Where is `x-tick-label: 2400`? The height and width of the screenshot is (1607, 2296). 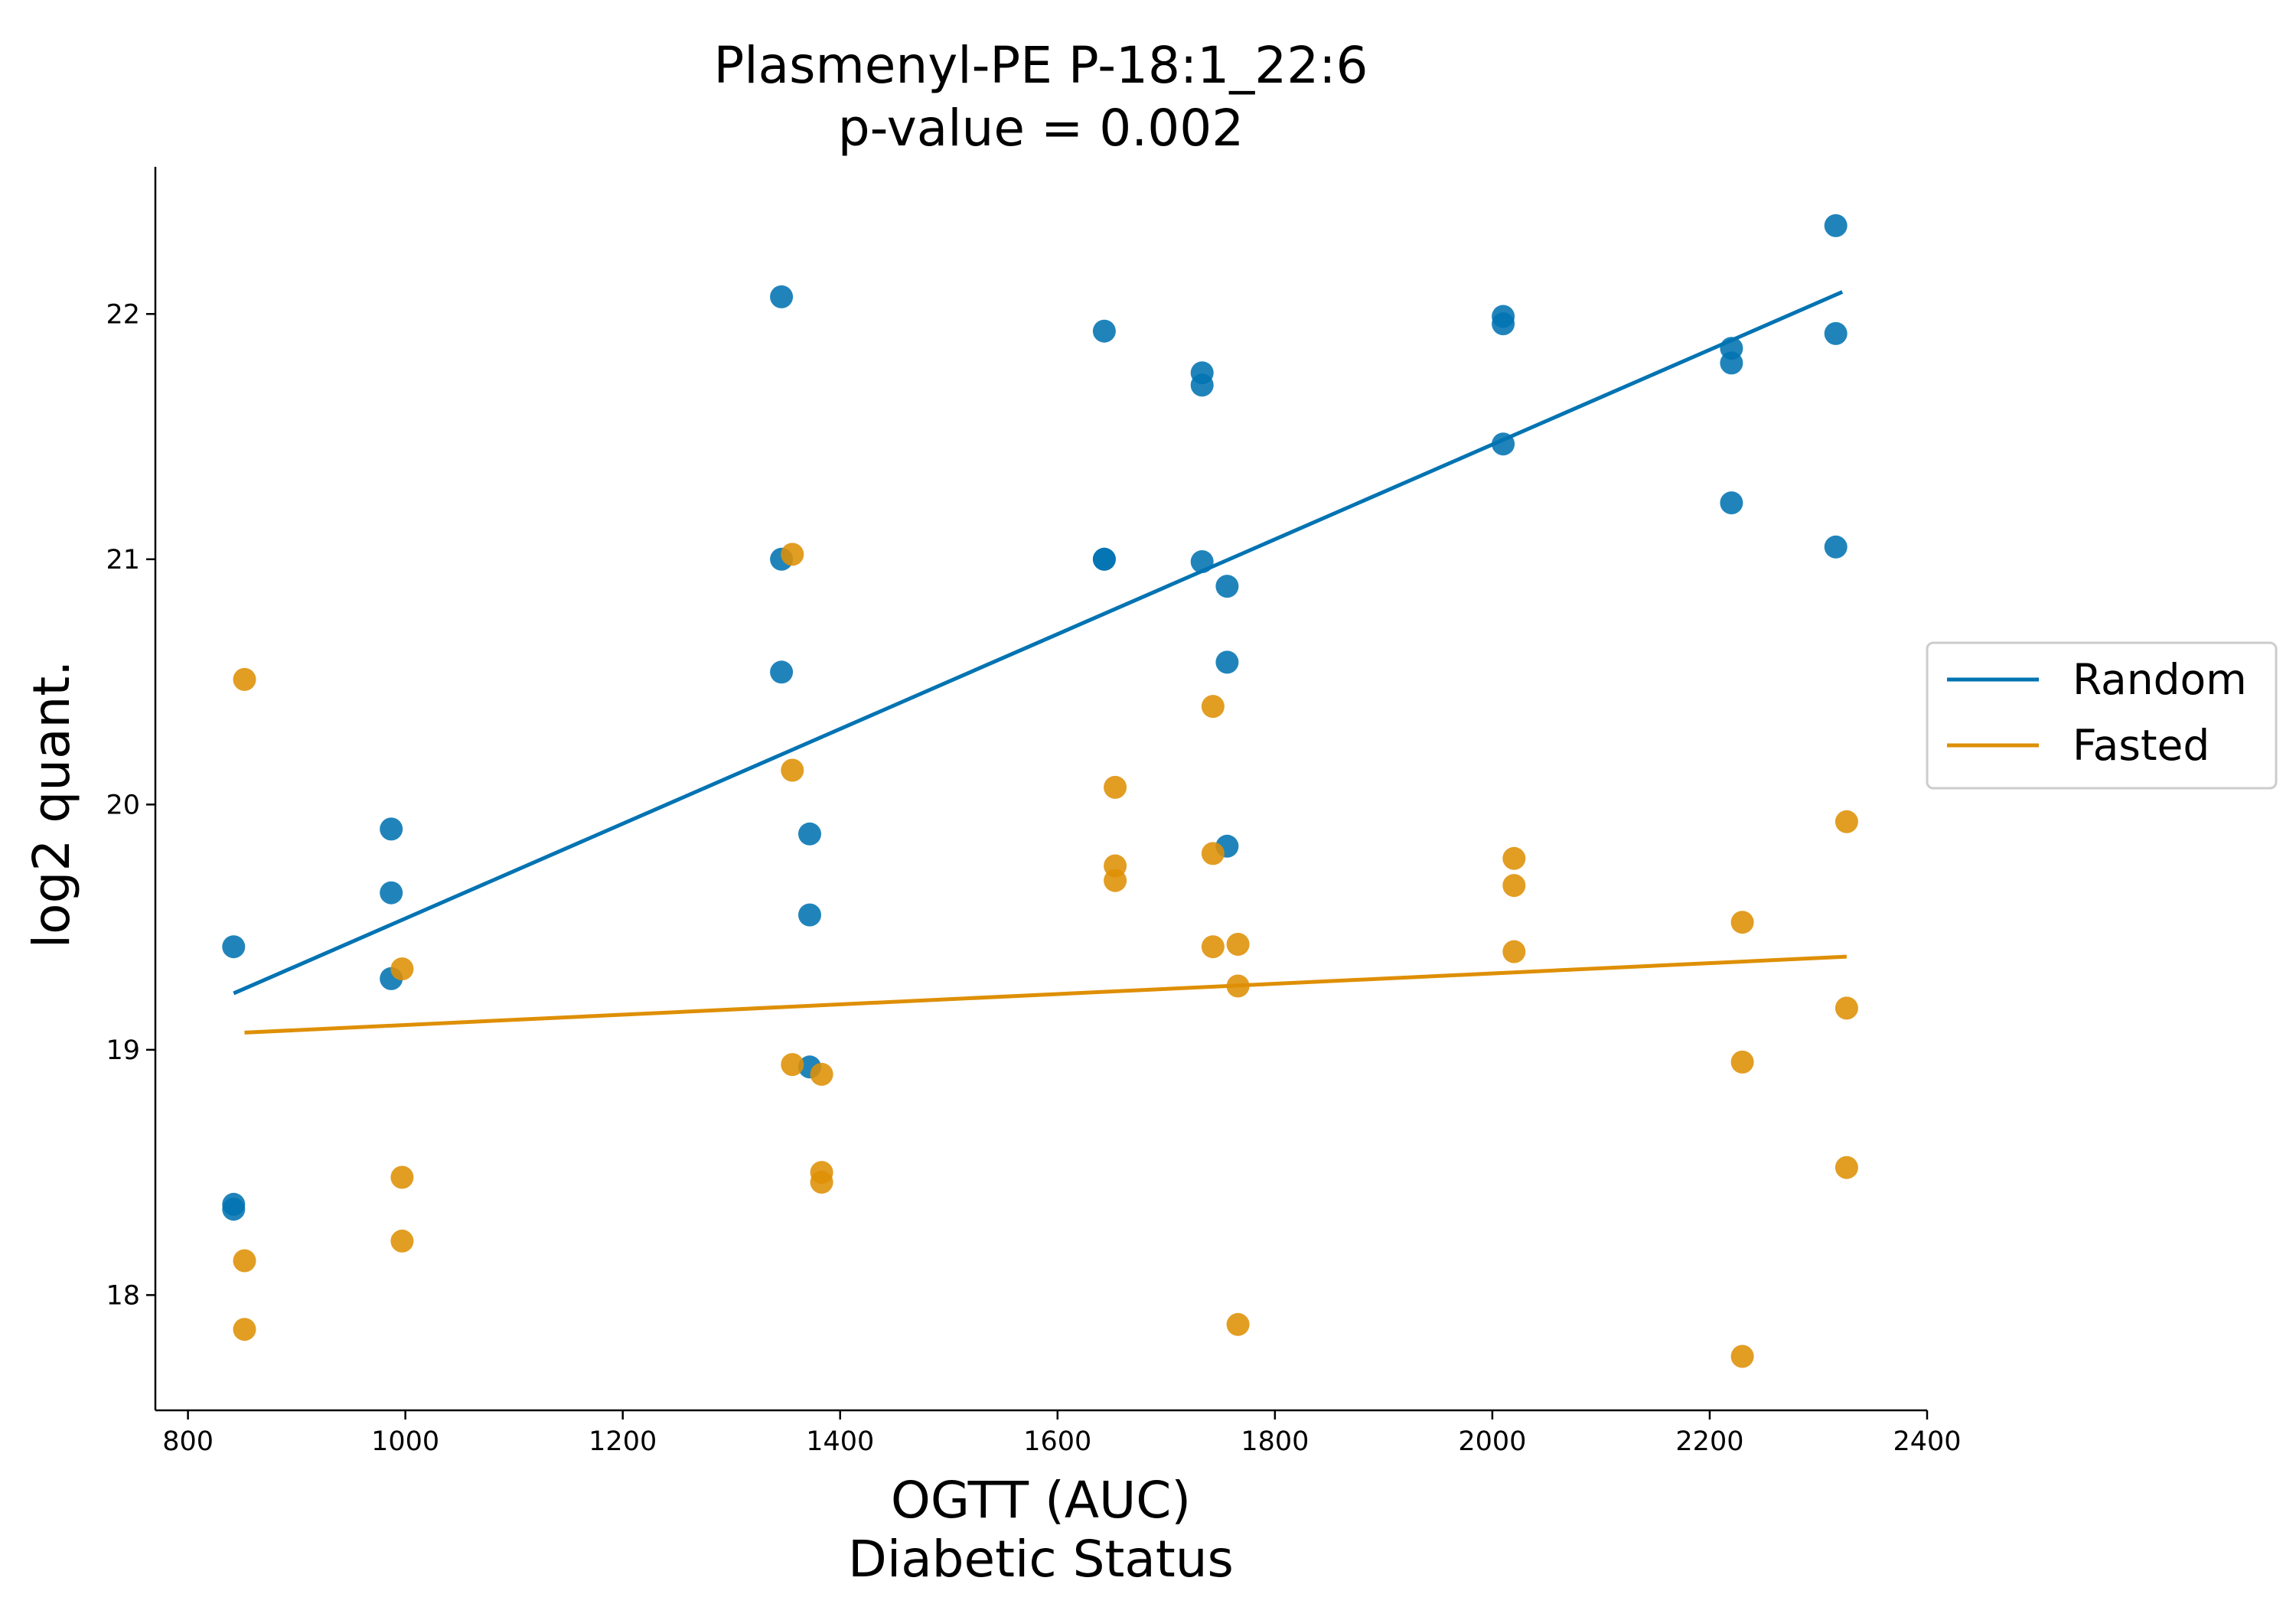
x-tick-label: 2400 is located at coordinates (1927, 1441).